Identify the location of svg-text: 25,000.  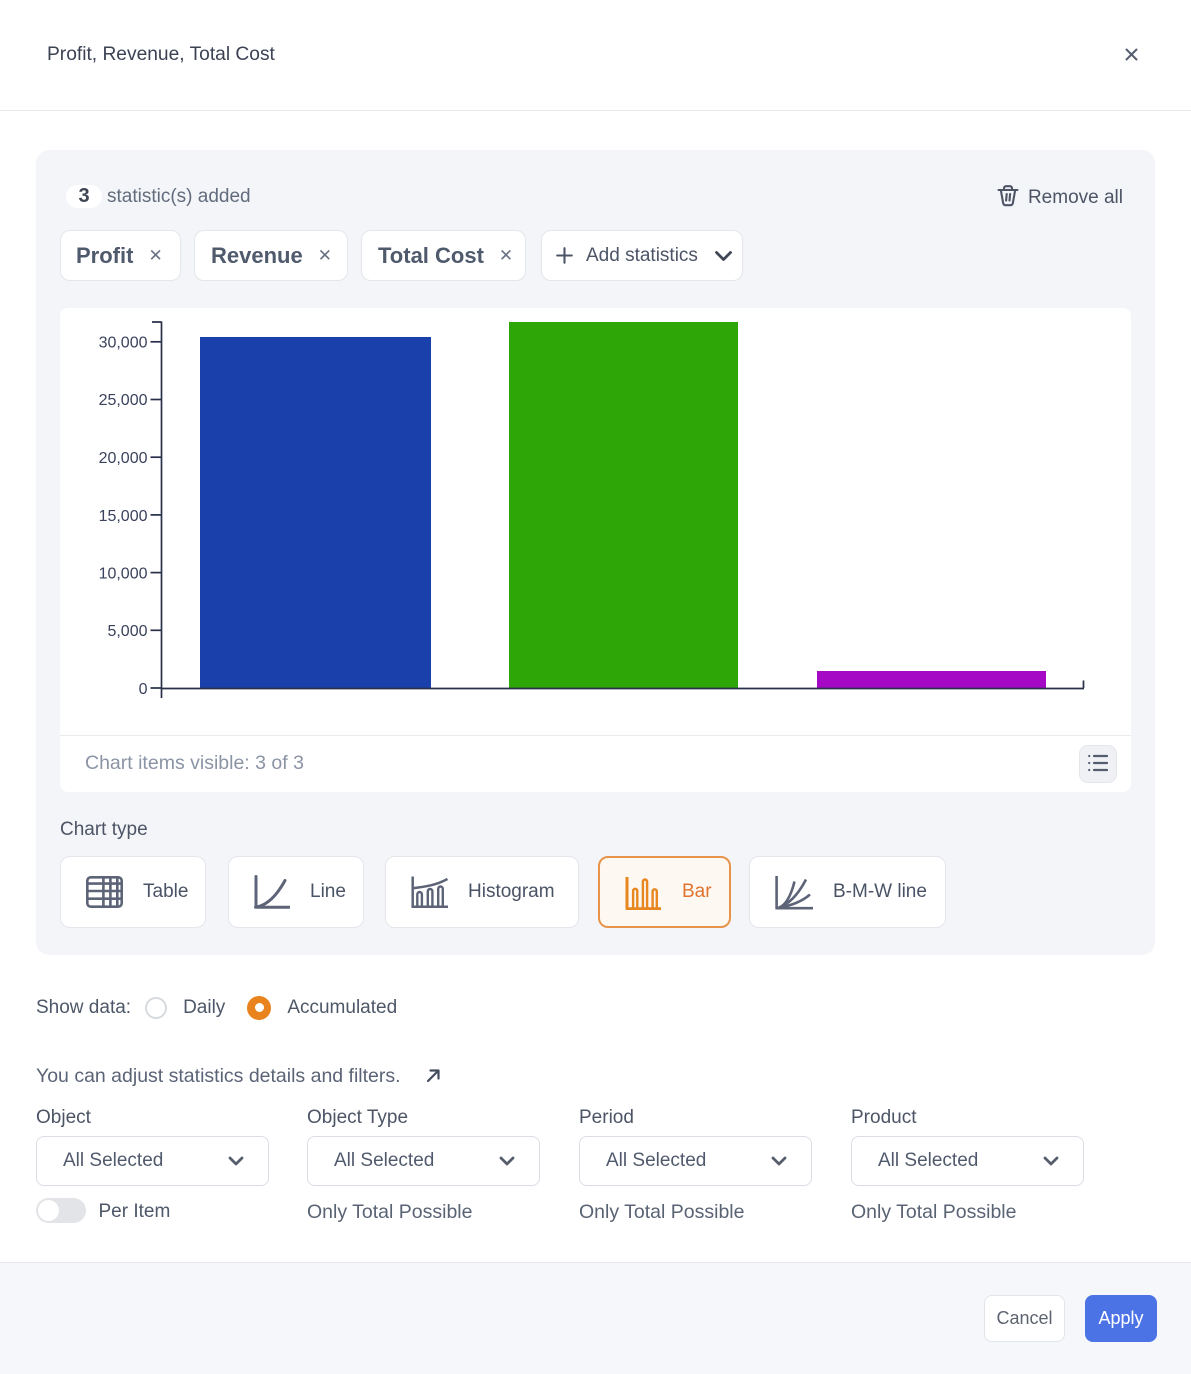
(123, 400).